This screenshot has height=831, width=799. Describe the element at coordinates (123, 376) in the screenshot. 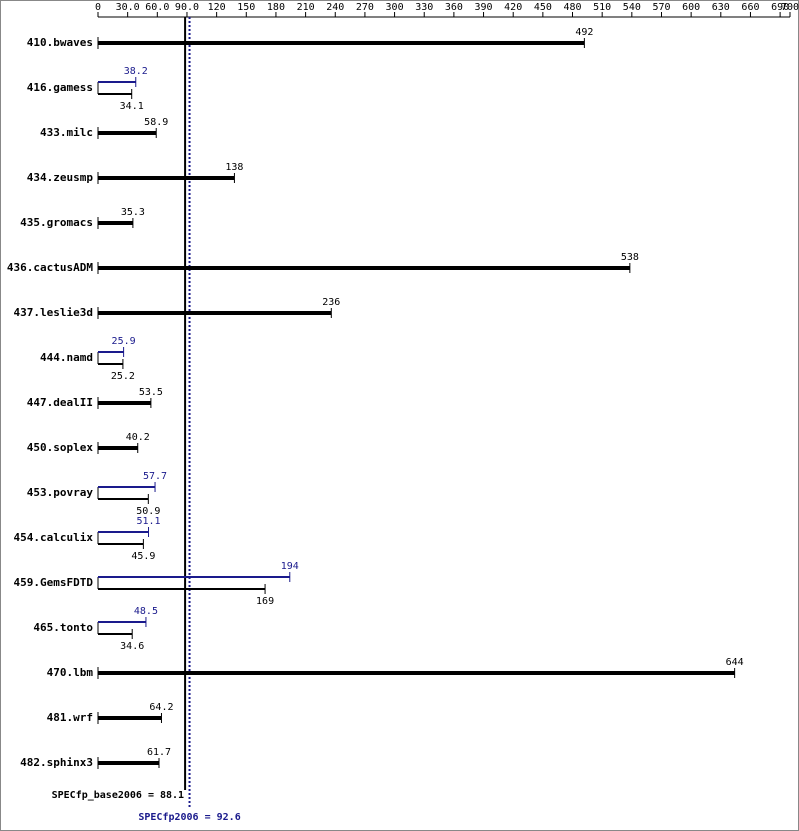

I see `value-label: 25.2` at that location.